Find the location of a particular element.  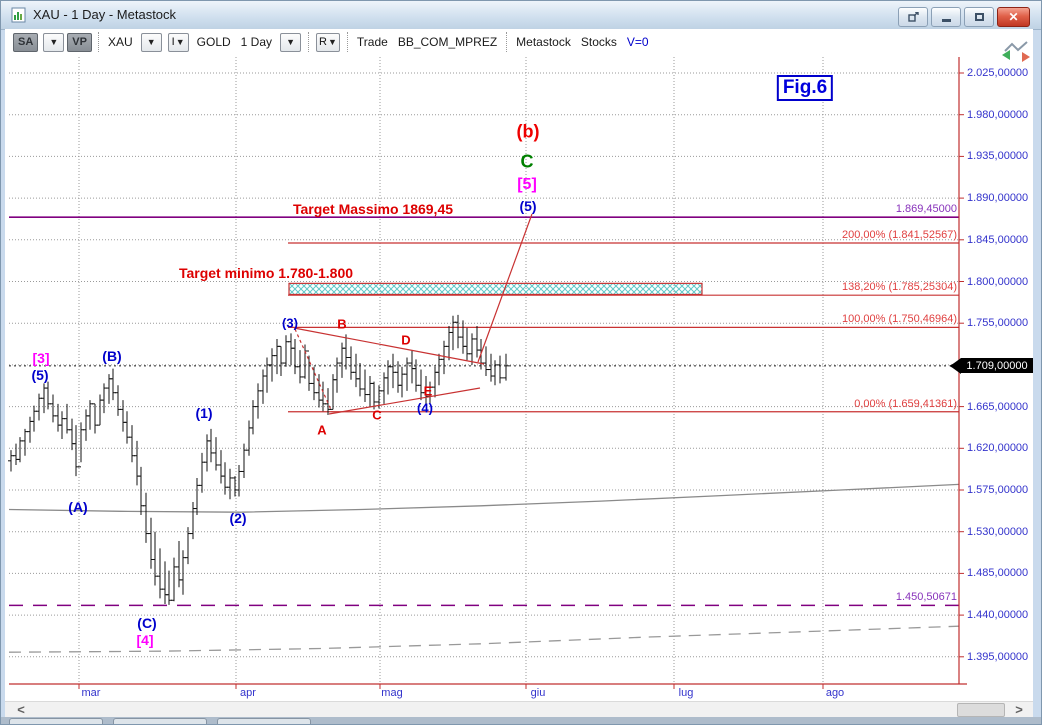

sa-dropdown: ▼ is located at coordinates (54, 42).